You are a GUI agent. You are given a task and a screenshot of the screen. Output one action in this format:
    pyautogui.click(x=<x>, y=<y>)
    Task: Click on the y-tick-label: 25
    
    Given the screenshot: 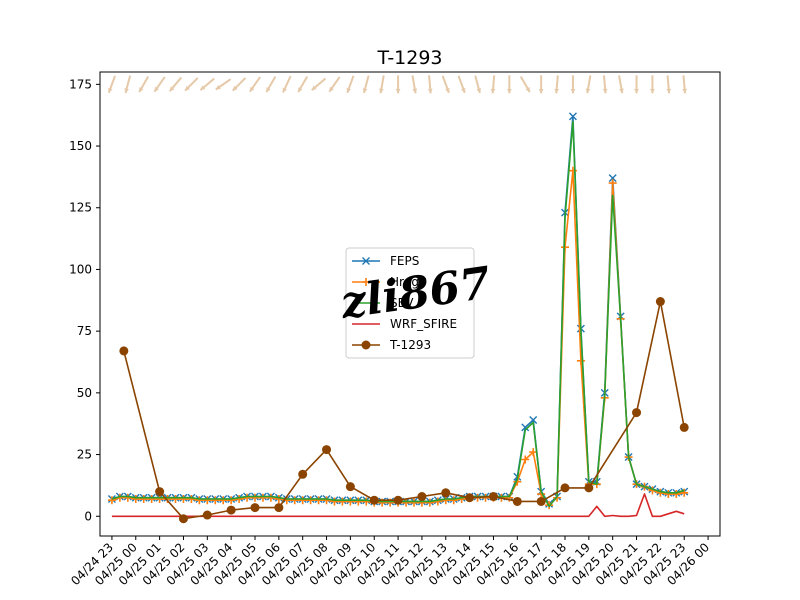 What is the action you would take?
    pyautogui.click(x=84, y=455)
    